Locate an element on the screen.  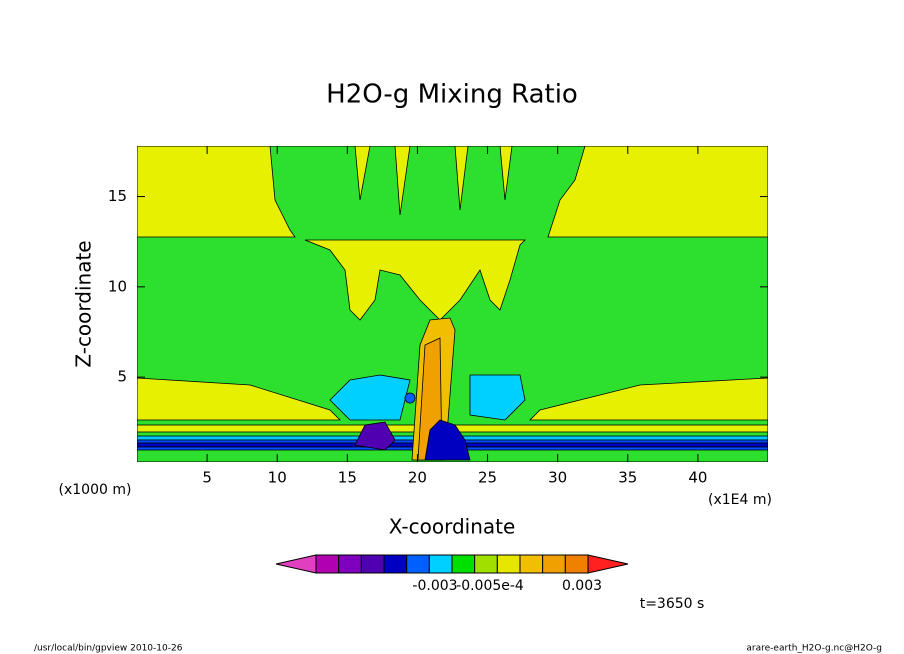
colorbar-label: -0.003 is located at coordinates (434, 586).